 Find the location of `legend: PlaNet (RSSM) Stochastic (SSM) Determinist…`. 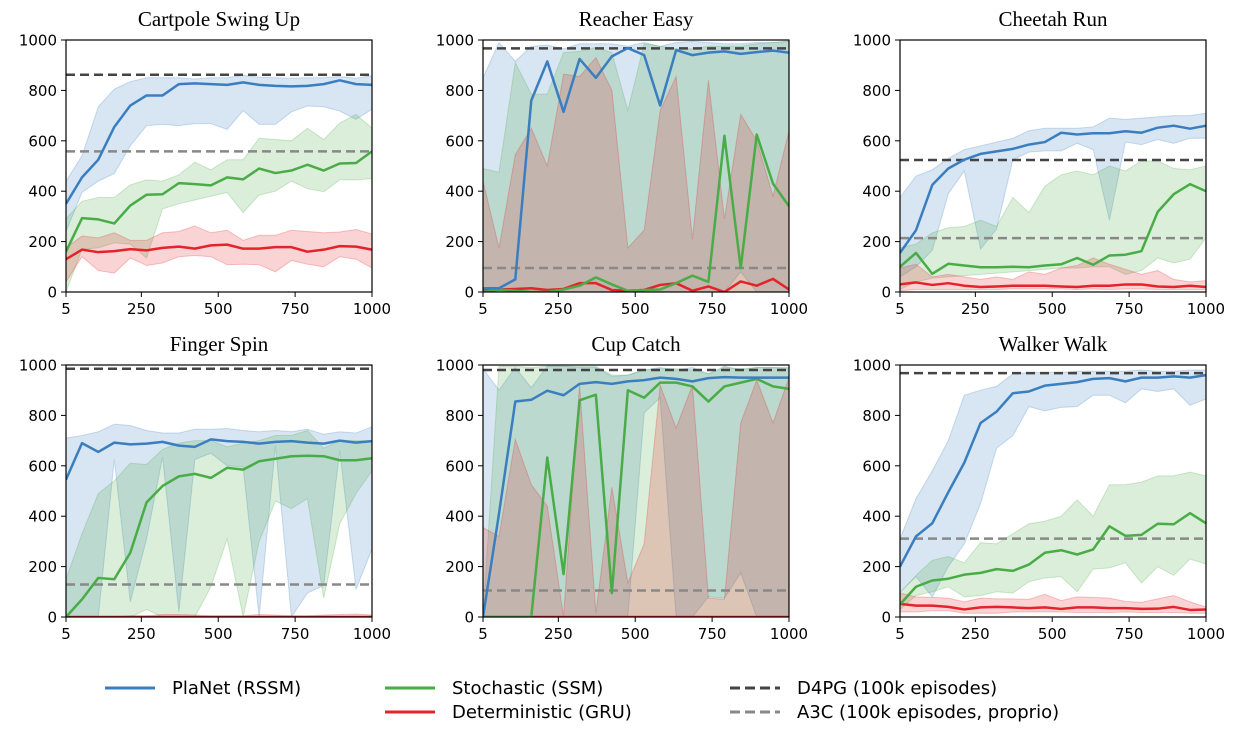

legend: PlaNet (RSSM) Stochastic (SSM) Determinist… is located at coordinates (582, 700).